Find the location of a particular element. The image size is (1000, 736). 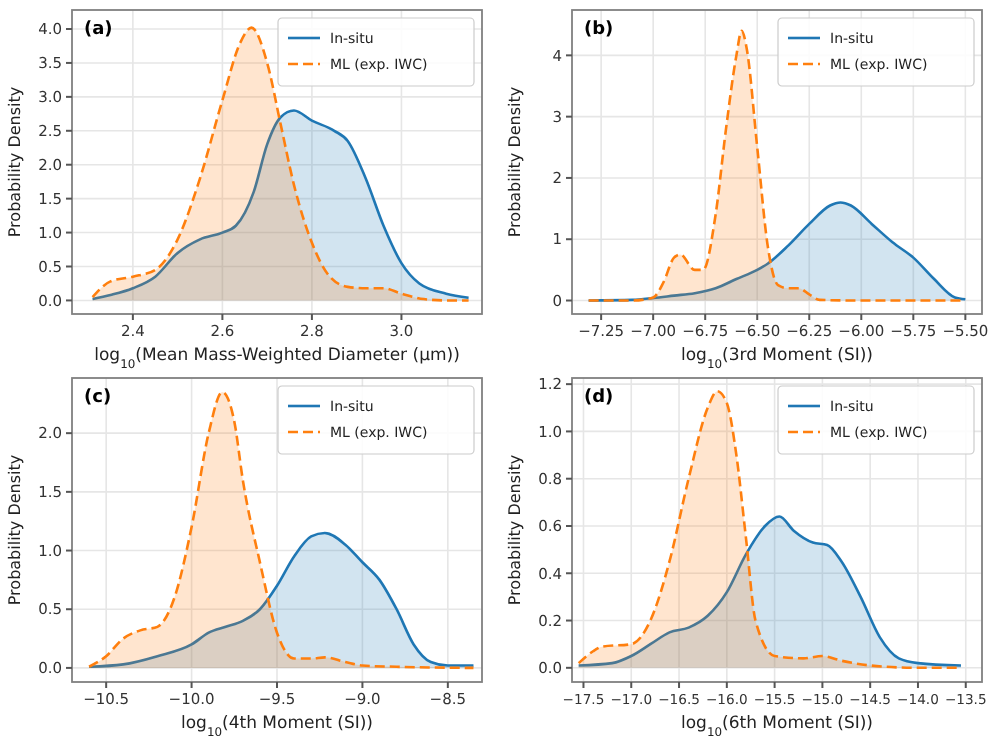

text: (b) is located at coordinates (599, 30).